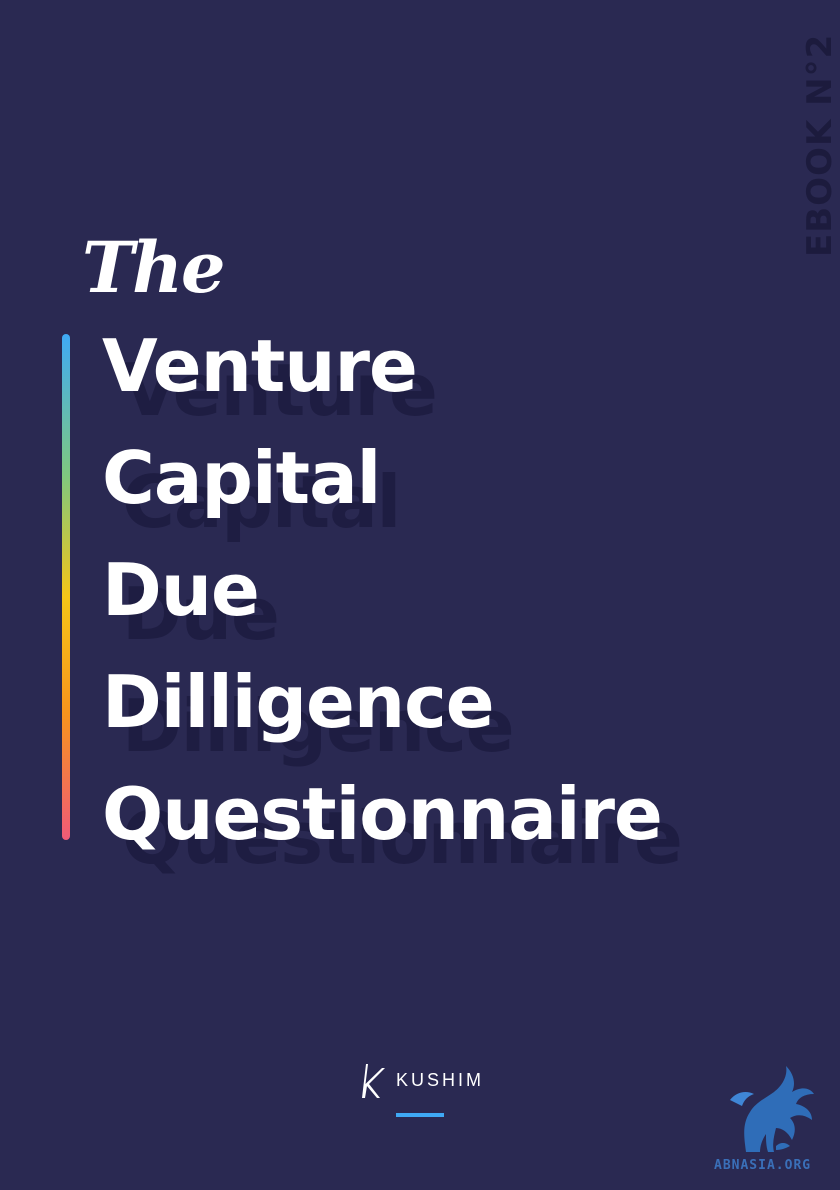  Describe the element at coordinates (241, 478) in the screenshot. I see `title-line-text: Capital` at that location.